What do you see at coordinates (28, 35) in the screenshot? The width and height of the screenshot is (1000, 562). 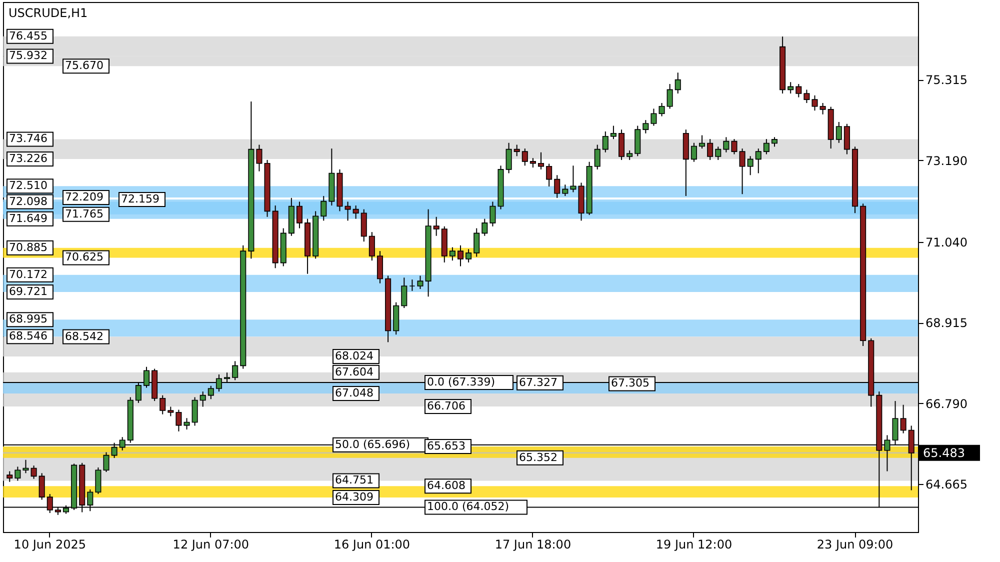 I see `annotation: 76.455` at bounding box center [28, 35].